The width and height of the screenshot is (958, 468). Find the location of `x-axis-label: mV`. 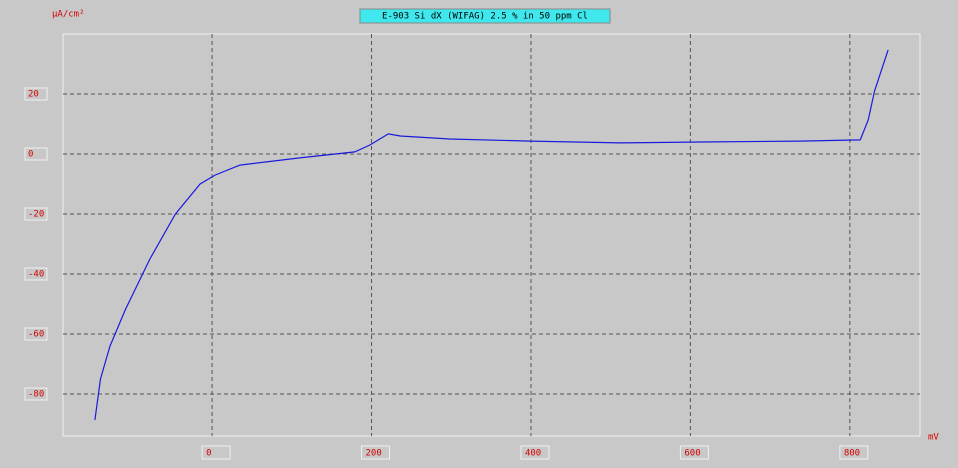

x-axis-label: mV is located at coordinates (933, 438).